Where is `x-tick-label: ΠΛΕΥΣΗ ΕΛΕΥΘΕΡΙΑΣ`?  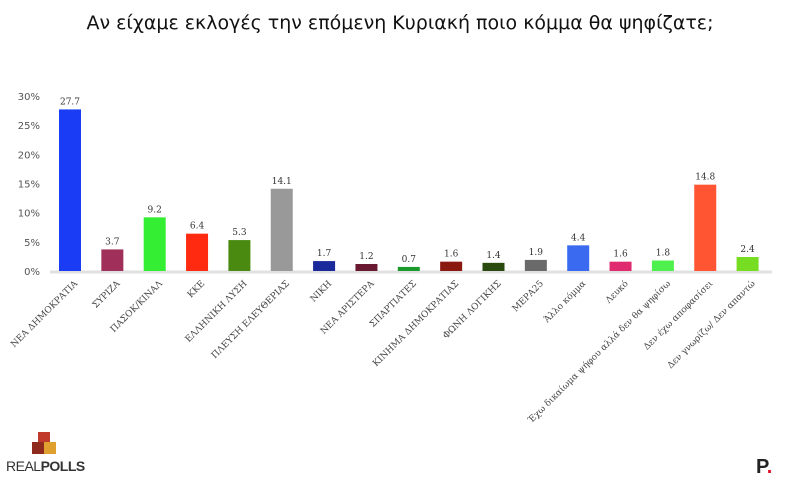 x-tick-label: ΠΛΕΥΣΗ ΕΛΕΥΘΕΡΙΑΣ is located at coordinates (251, 320).